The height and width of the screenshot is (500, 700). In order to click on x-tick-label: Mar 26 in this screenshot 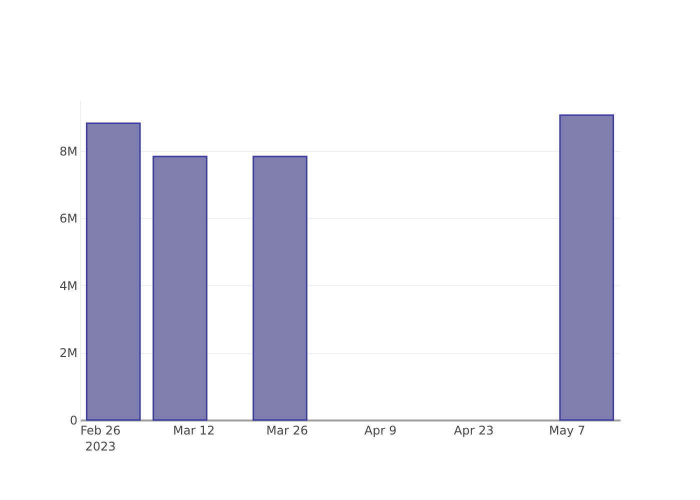, I will do `click(287, 431)`.